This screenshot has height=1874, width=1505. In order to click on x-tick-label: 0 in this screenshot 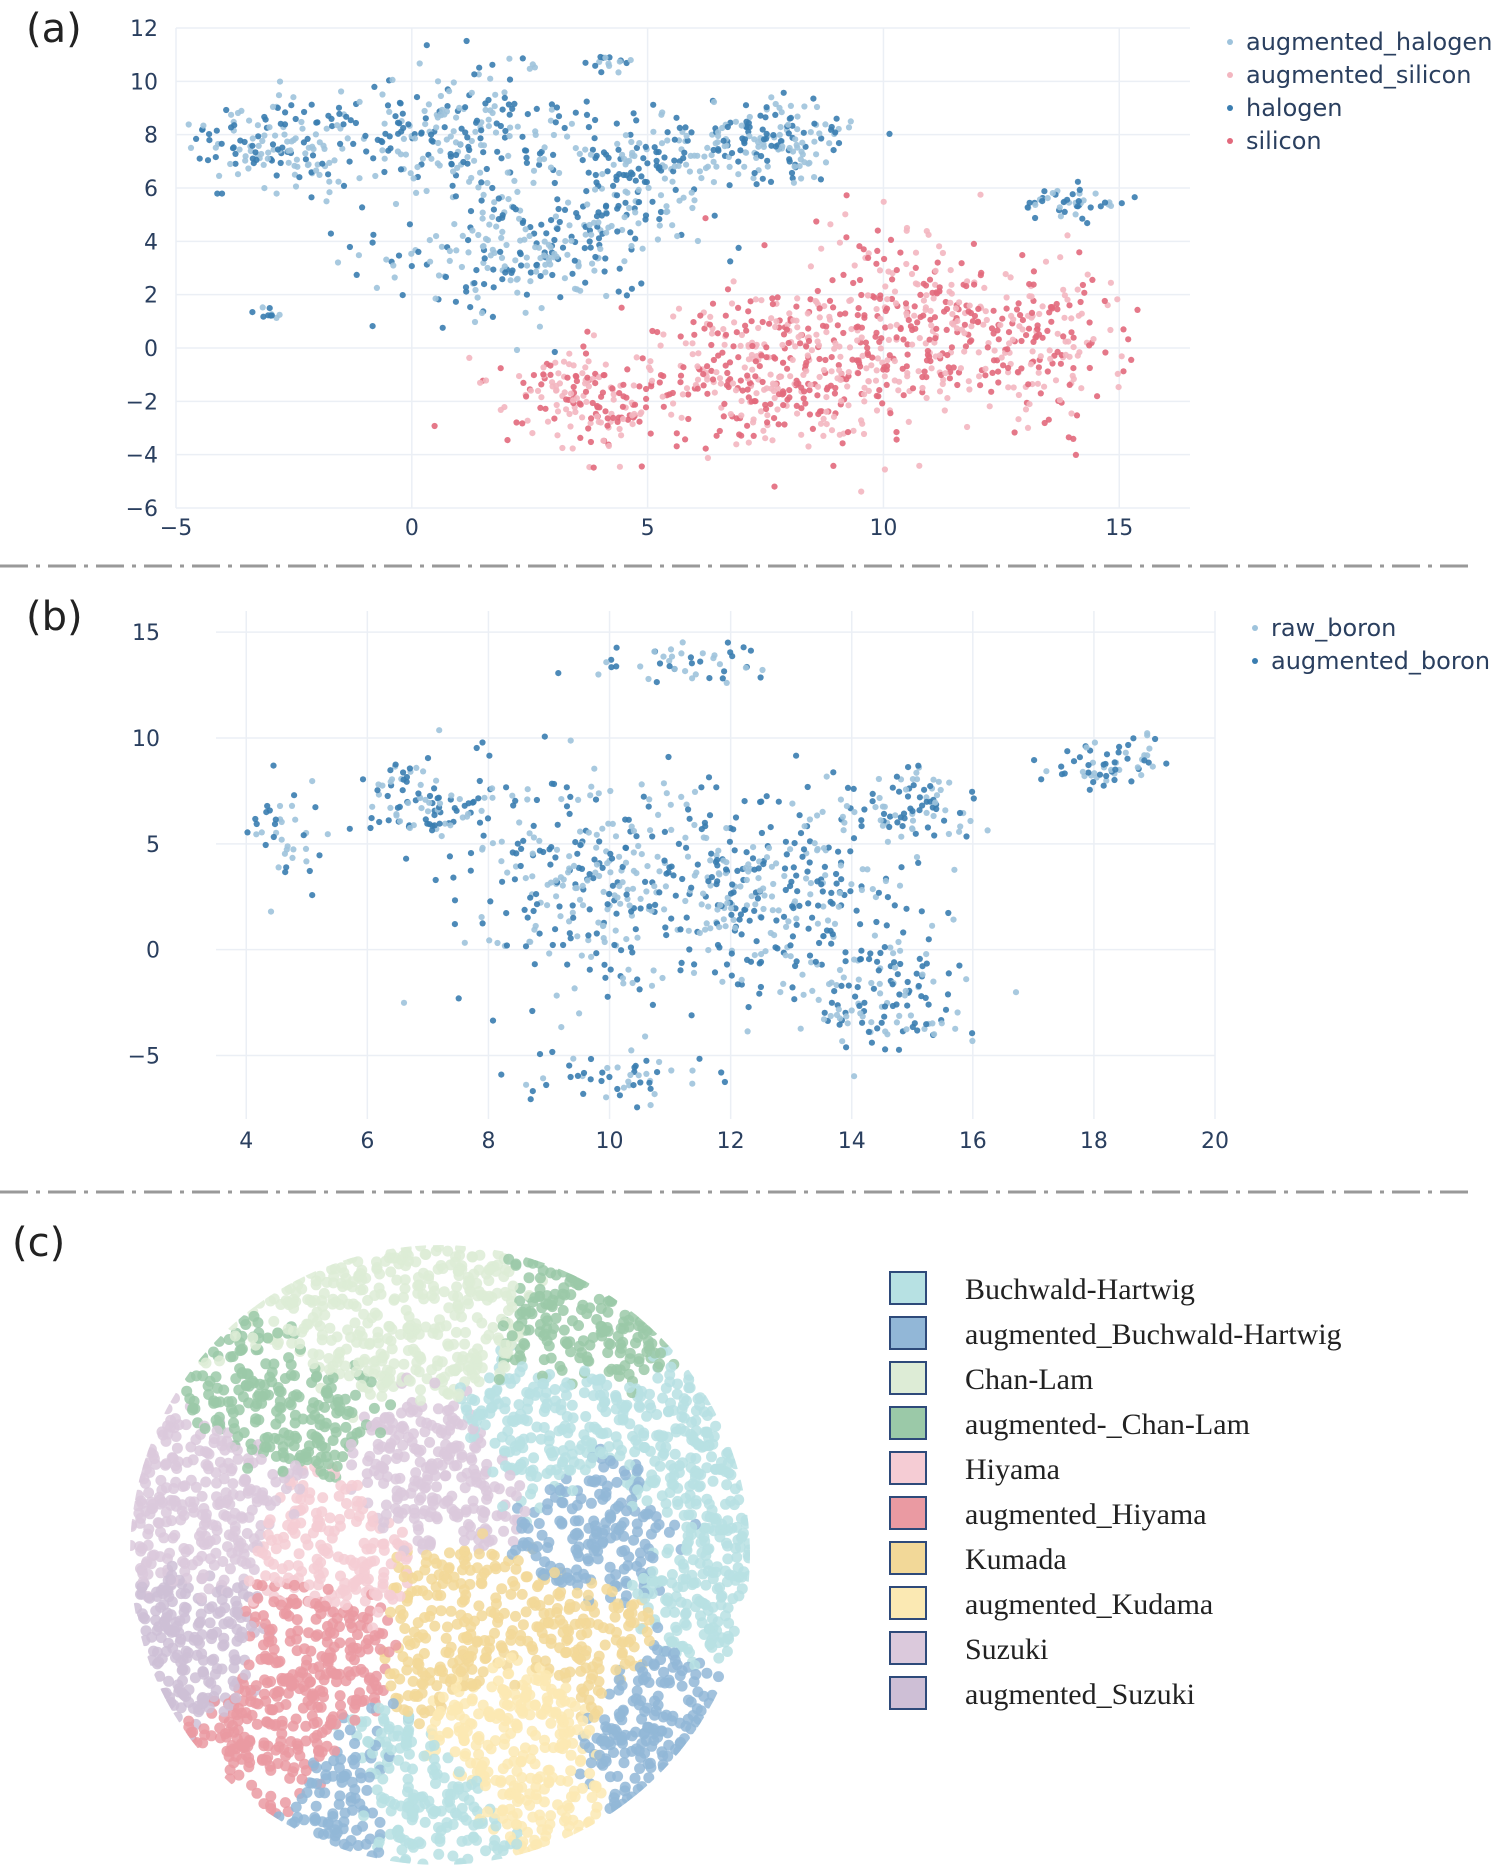, I will do `click(412, 528)`.